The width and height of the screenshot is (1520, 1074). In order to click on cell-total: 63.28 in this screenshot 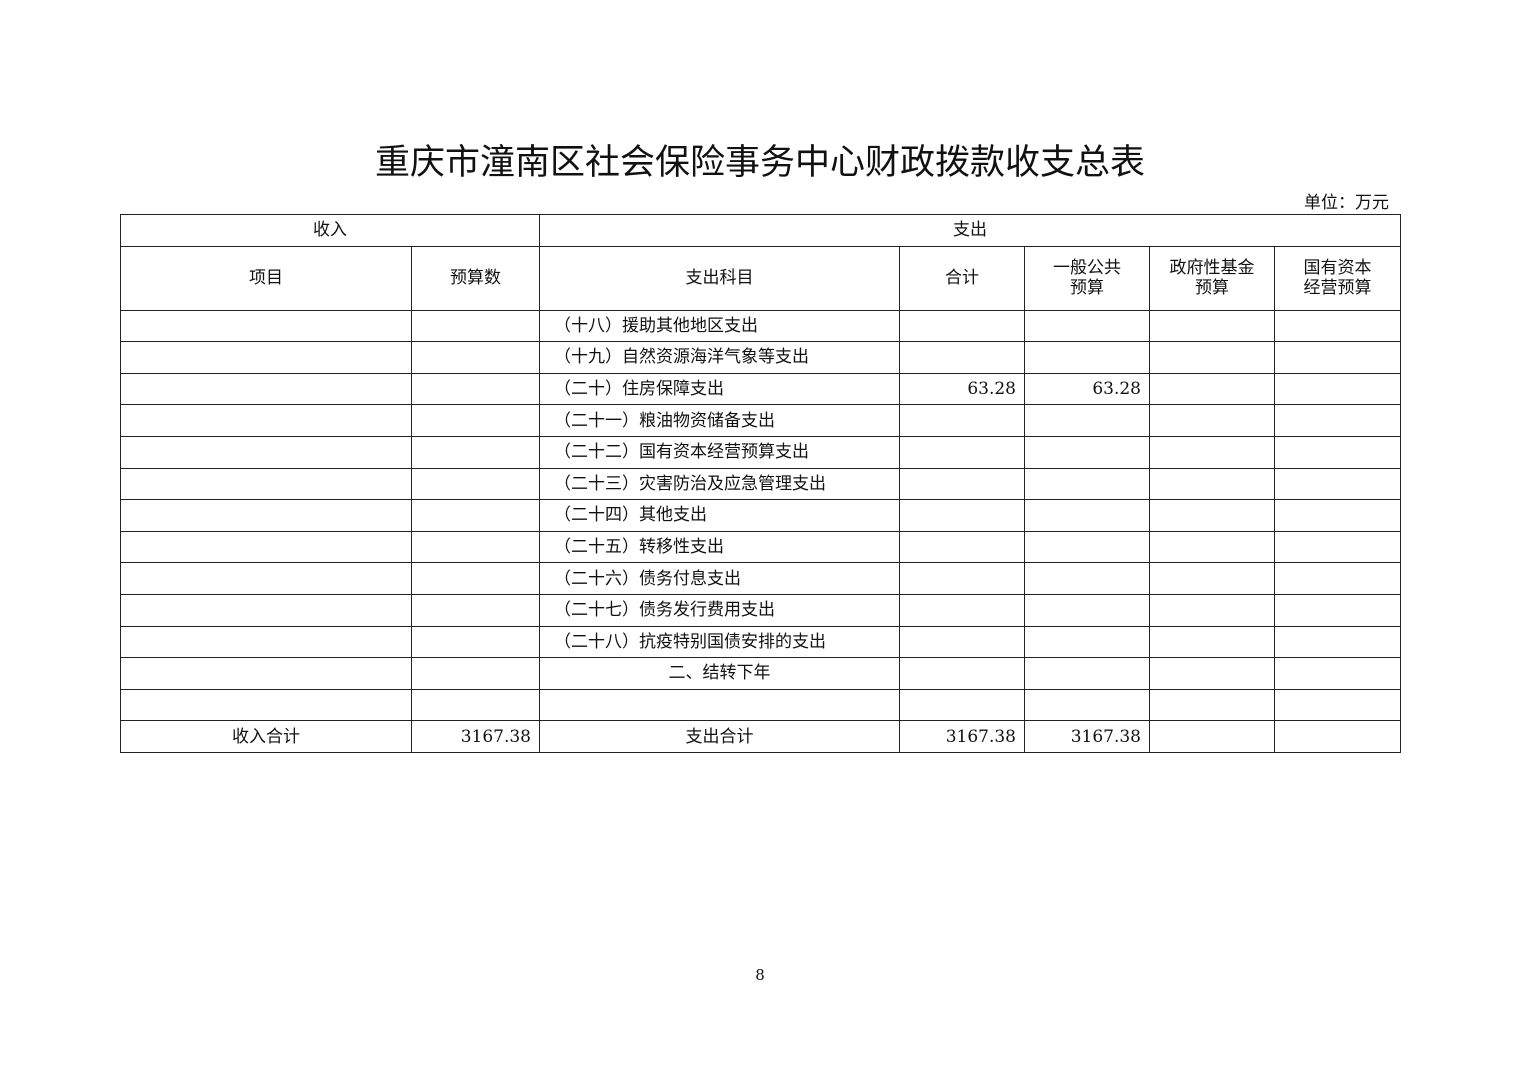, I will do `click(962, 389)`.